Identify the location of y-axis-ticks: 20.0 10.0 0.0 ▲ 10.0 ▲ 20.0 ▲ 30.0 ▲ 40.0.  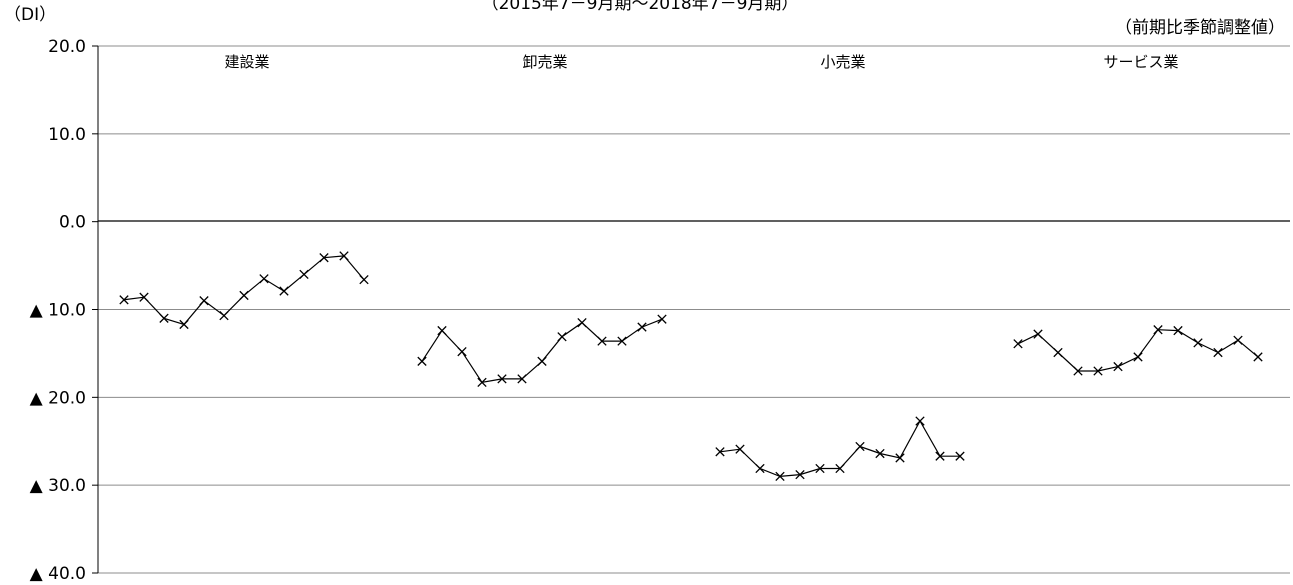
(64, 310).